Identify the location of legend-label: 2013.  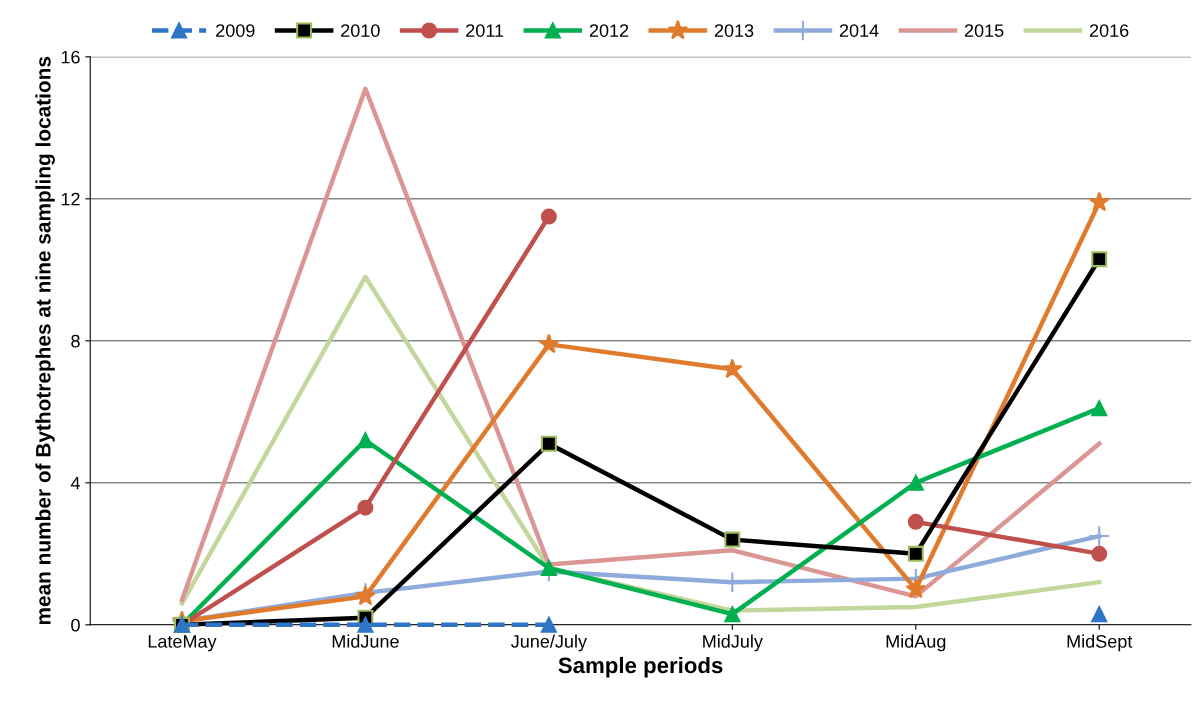
(734, 30).